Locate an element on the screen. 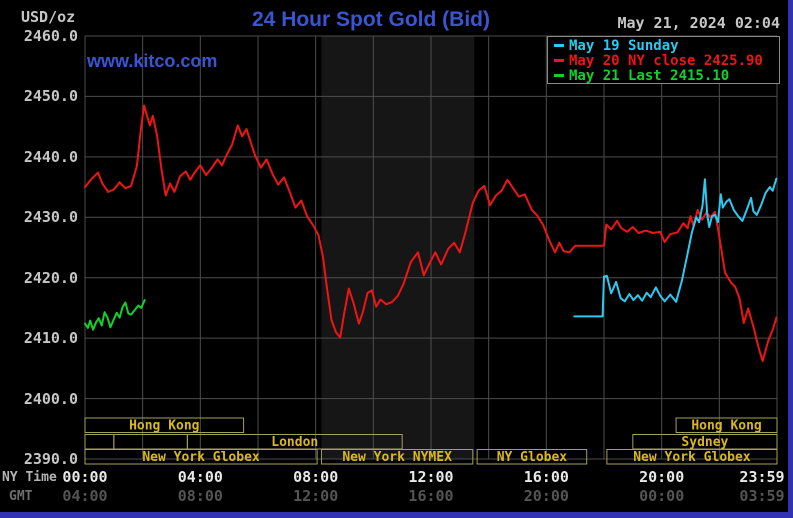 The image size is (793, 518). y-tick-label: 2390.0 is located at coordinates (50, 459).